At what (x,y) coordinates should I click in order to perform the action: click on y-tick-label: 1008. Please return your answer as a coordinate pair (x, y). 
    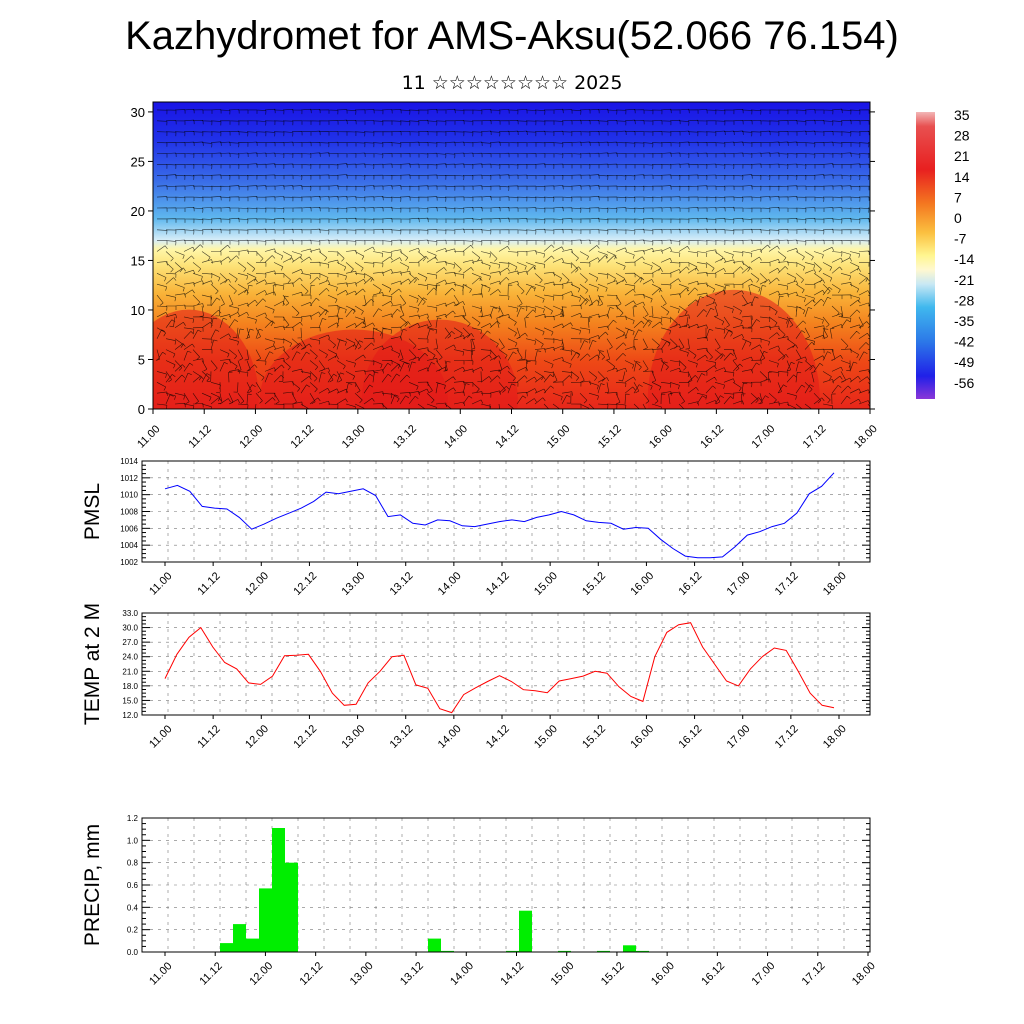
    Looking at the image, I should click on (129, 512).